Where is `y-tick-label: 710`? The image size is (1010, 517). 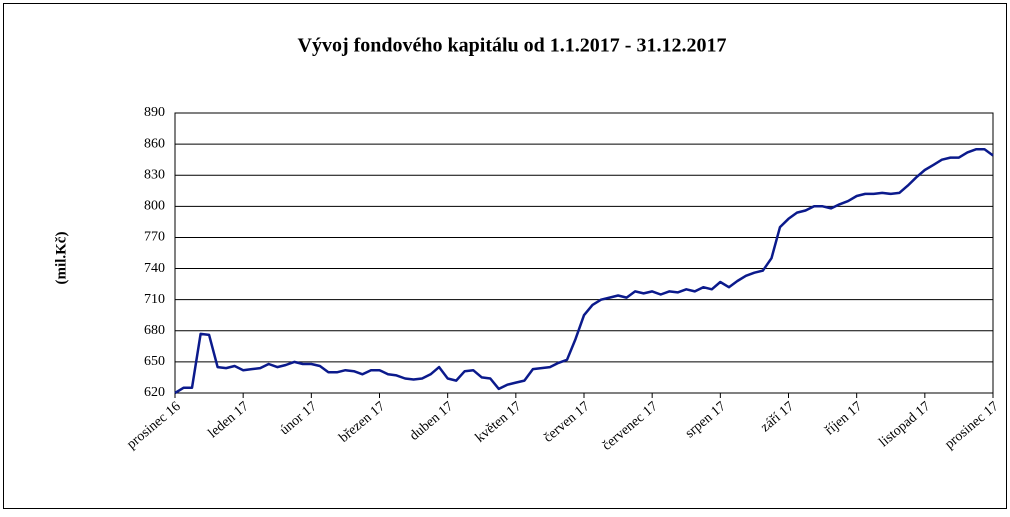 y-tick-label: 710 is located at coordinates (154, 299).